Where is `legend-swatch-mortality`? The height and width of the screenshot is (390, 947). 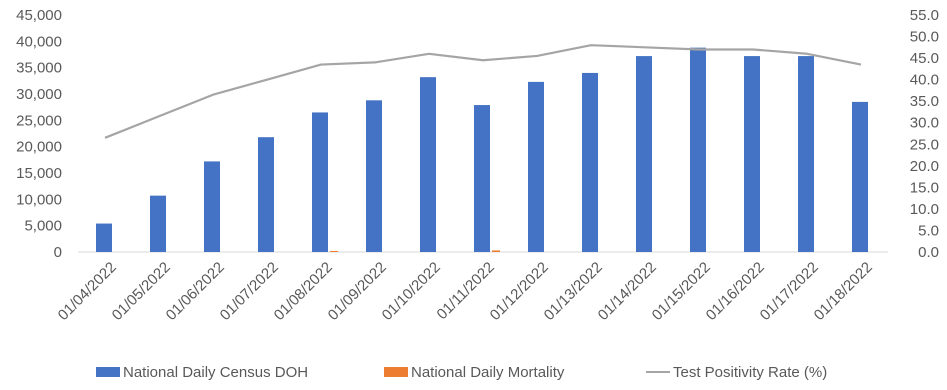 legend-swatch-mortality is located at coordinates (396, 372).